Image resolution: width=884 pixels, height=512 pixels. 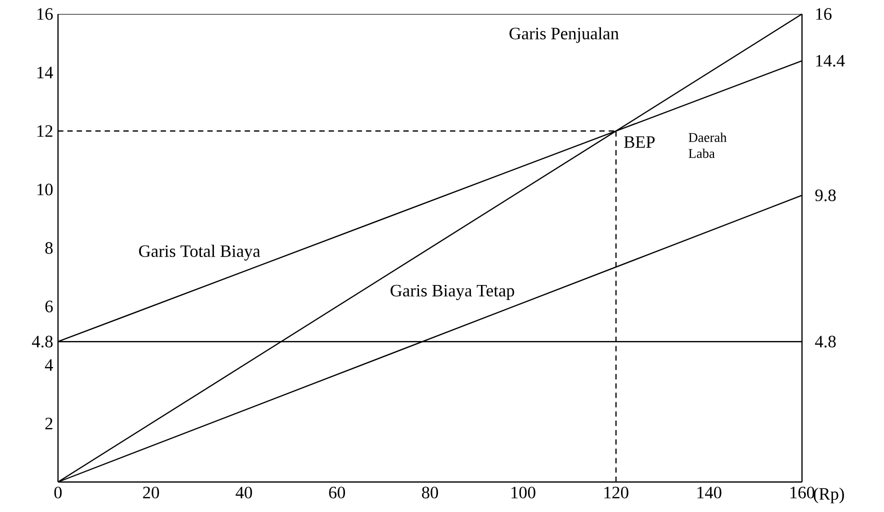 I want to click on x-tick-label: 20, so click(x=151, y=492).